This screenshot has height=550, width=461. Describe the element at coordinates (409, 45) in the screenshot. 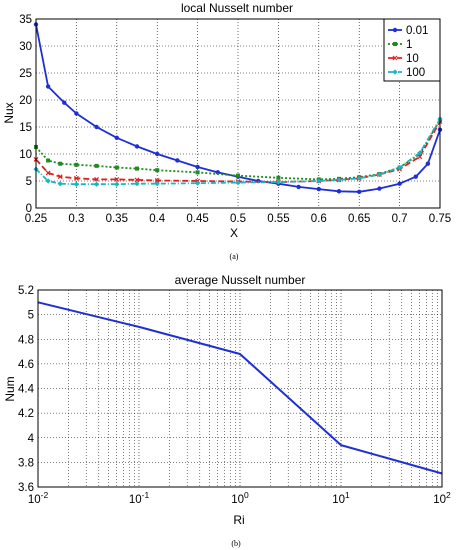

I see `legend-label: 1` at that location.